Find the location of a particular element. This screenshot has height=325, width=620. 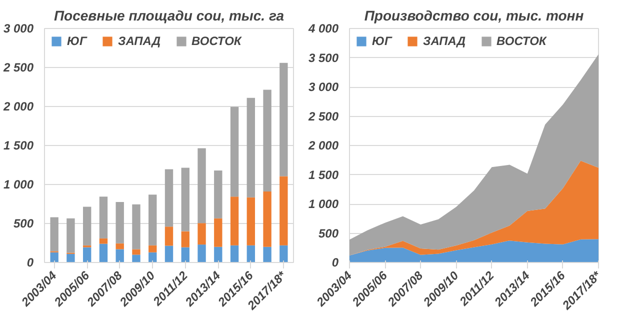

chart-title: Посевные площади сои, тыс. га is located at coordinates (169, 16).